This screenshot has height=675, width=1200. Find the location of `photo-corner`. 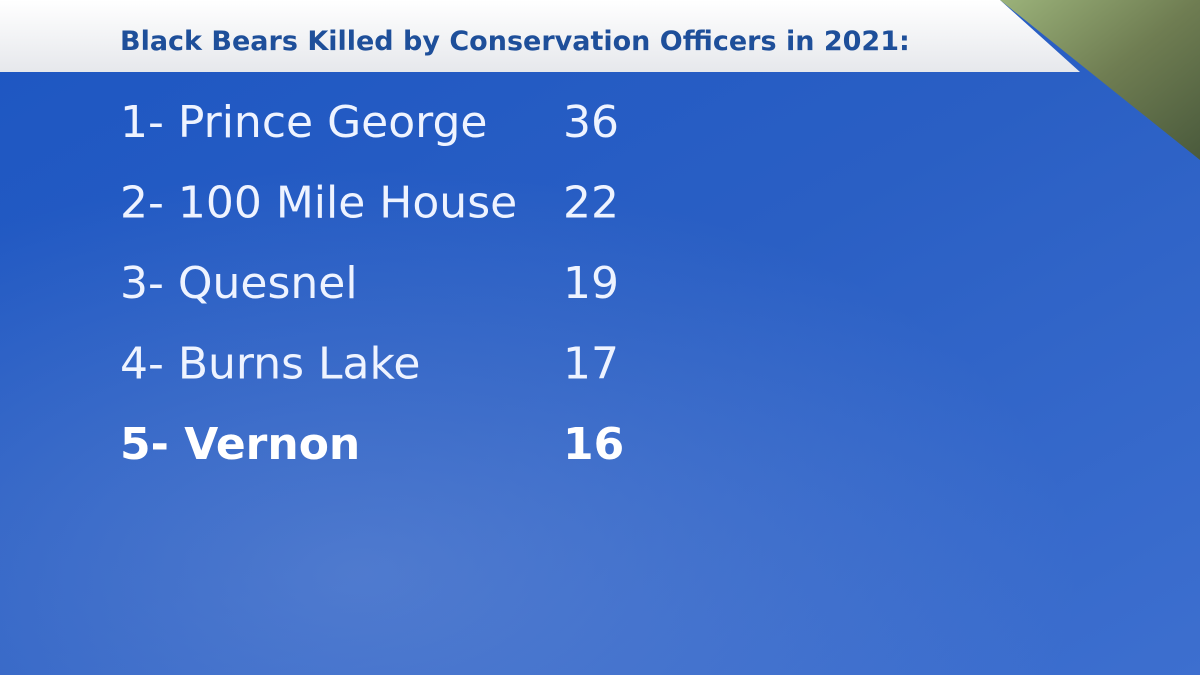

photo-corner is located at coordinates (1100, 80).